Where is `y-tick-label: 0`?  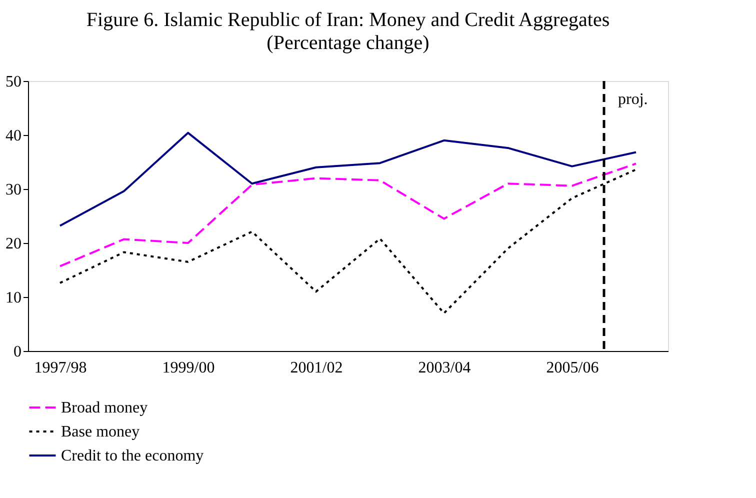
y-tick-label: 0 is located at coordinates (18, 352).